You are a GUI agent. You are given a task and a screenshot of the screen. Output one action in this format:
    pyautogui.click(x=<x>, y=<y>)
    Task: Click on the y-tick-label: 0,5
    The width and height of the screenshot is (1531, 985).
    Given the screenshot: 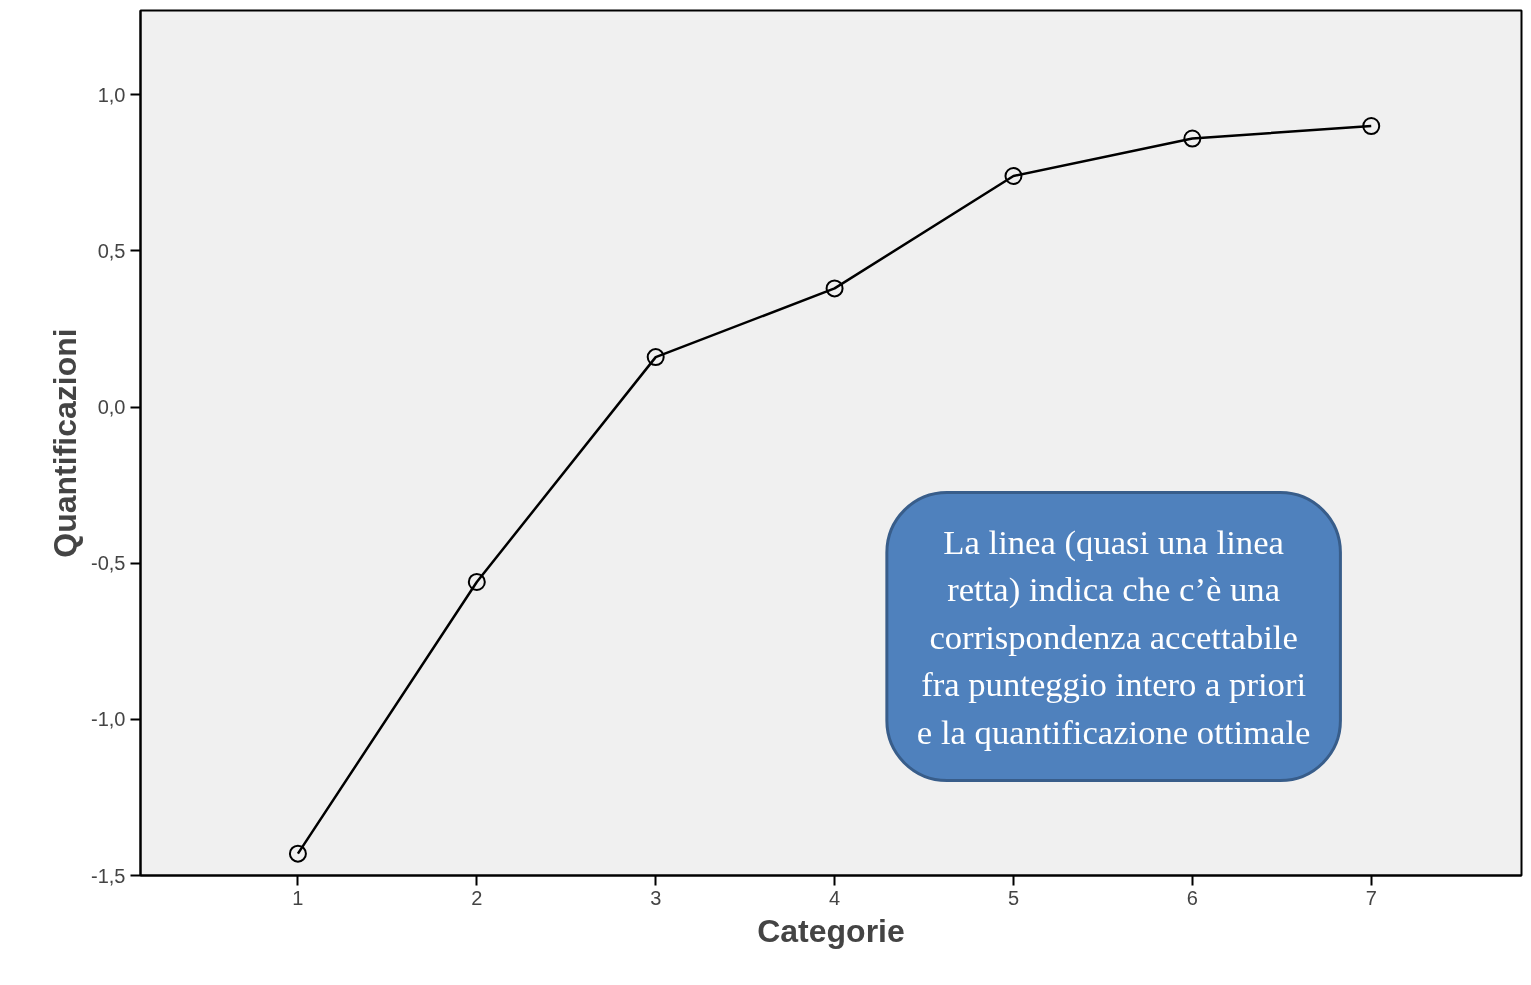 What is the action you would take?
    pyautogui.click(x=111, y=250)
    